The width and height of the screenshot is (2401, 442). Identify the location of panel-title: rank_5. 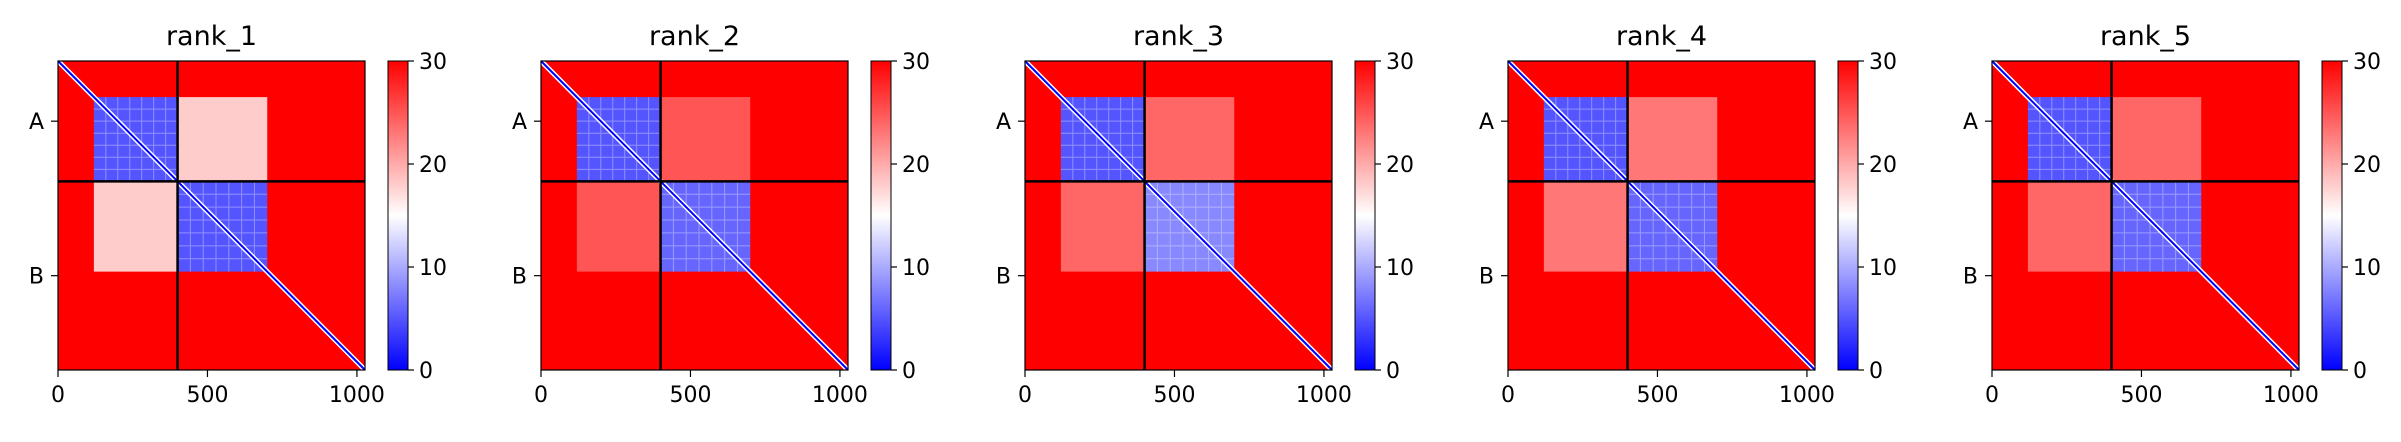
(2145, 36).